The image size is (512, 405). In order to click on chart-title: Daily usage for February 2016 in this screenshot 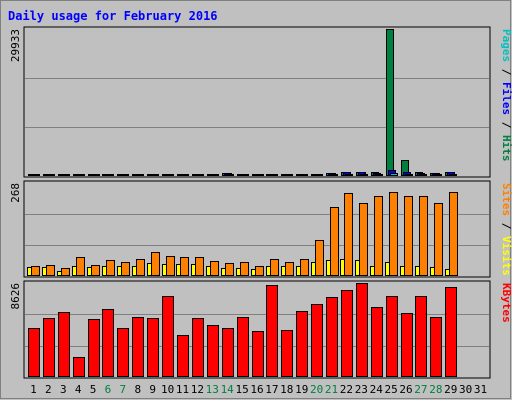, I will do `click(113, 16)`.